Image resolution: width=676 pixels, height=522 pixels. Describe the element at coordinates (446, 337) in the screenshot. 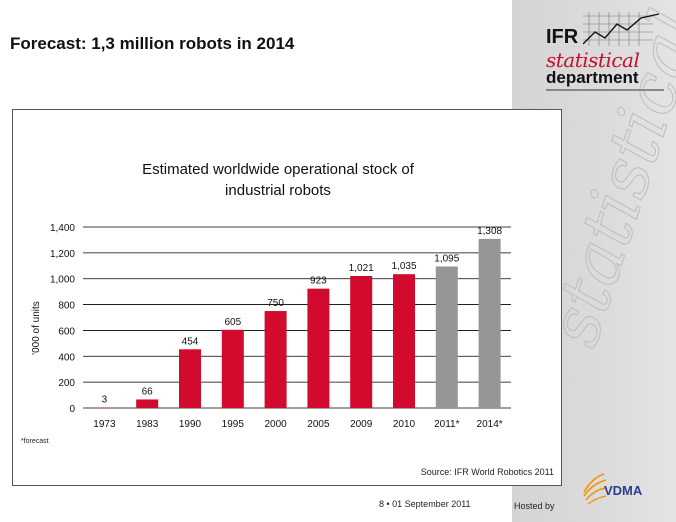

I see `bar-2011` at that location.